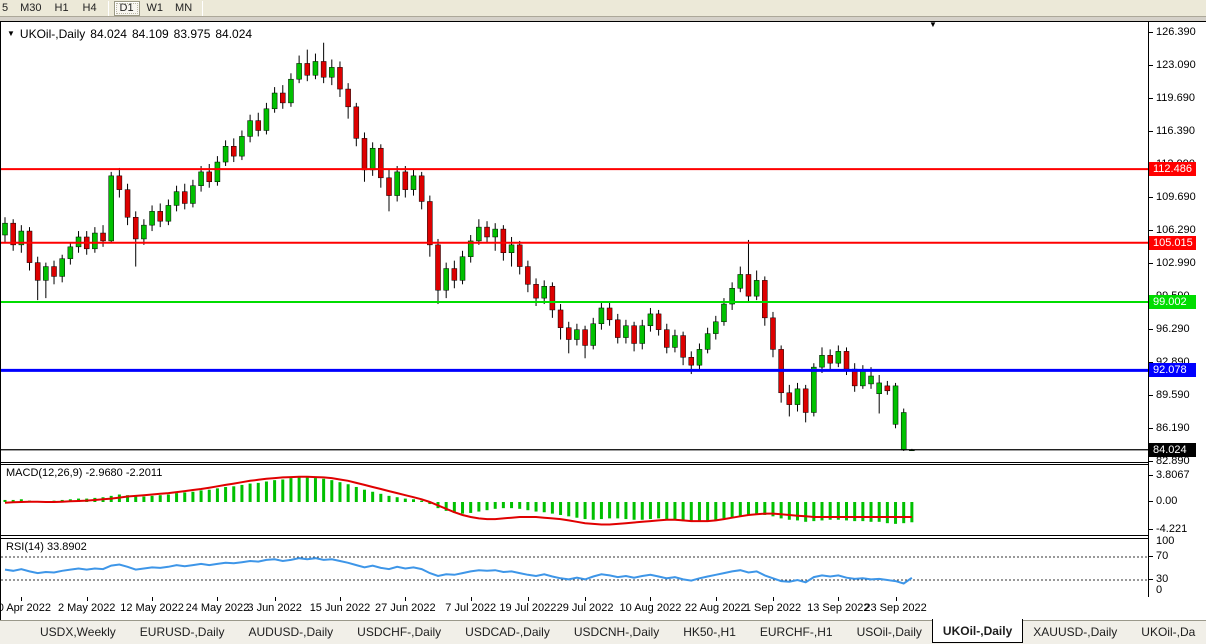 Image resolution: width=1206 pixels, height=644 pixels. Describe the element at coordinates (155, 8) in the screenshot. I see `timeframe-button-W1: W1` at that location.